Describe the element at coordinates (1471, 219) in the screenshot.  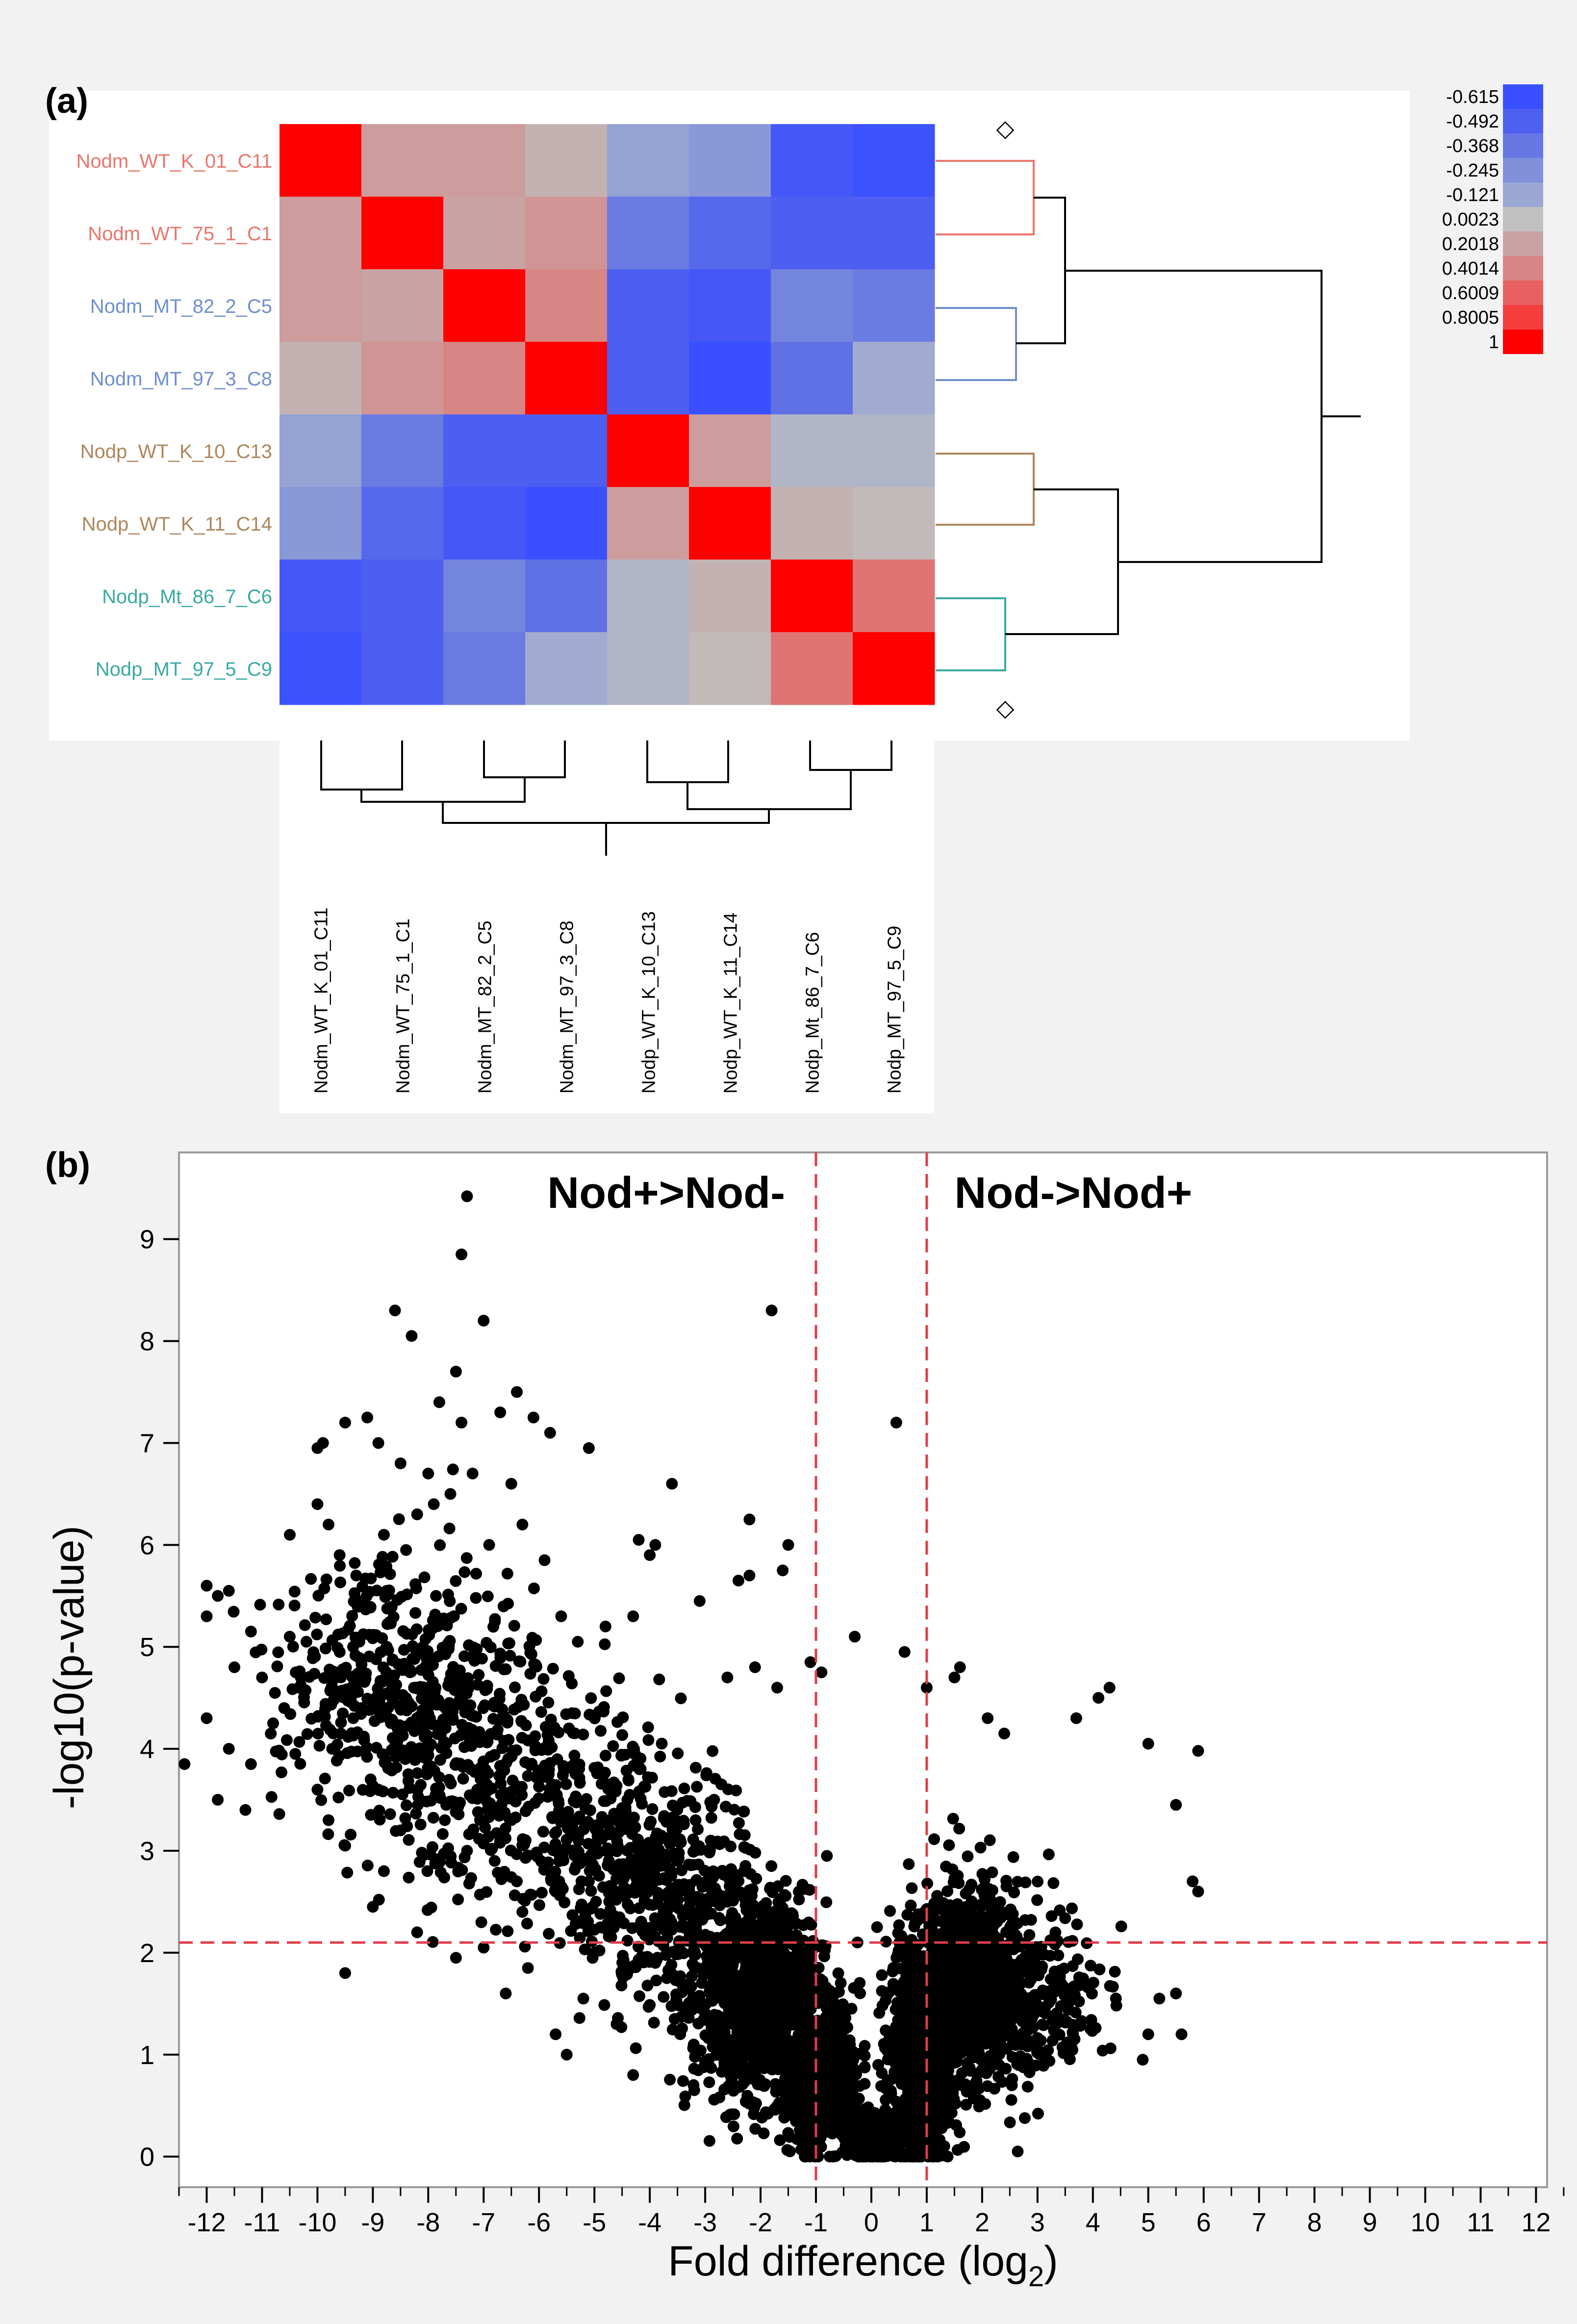
I see `legend-label: 0.0023` at that location.